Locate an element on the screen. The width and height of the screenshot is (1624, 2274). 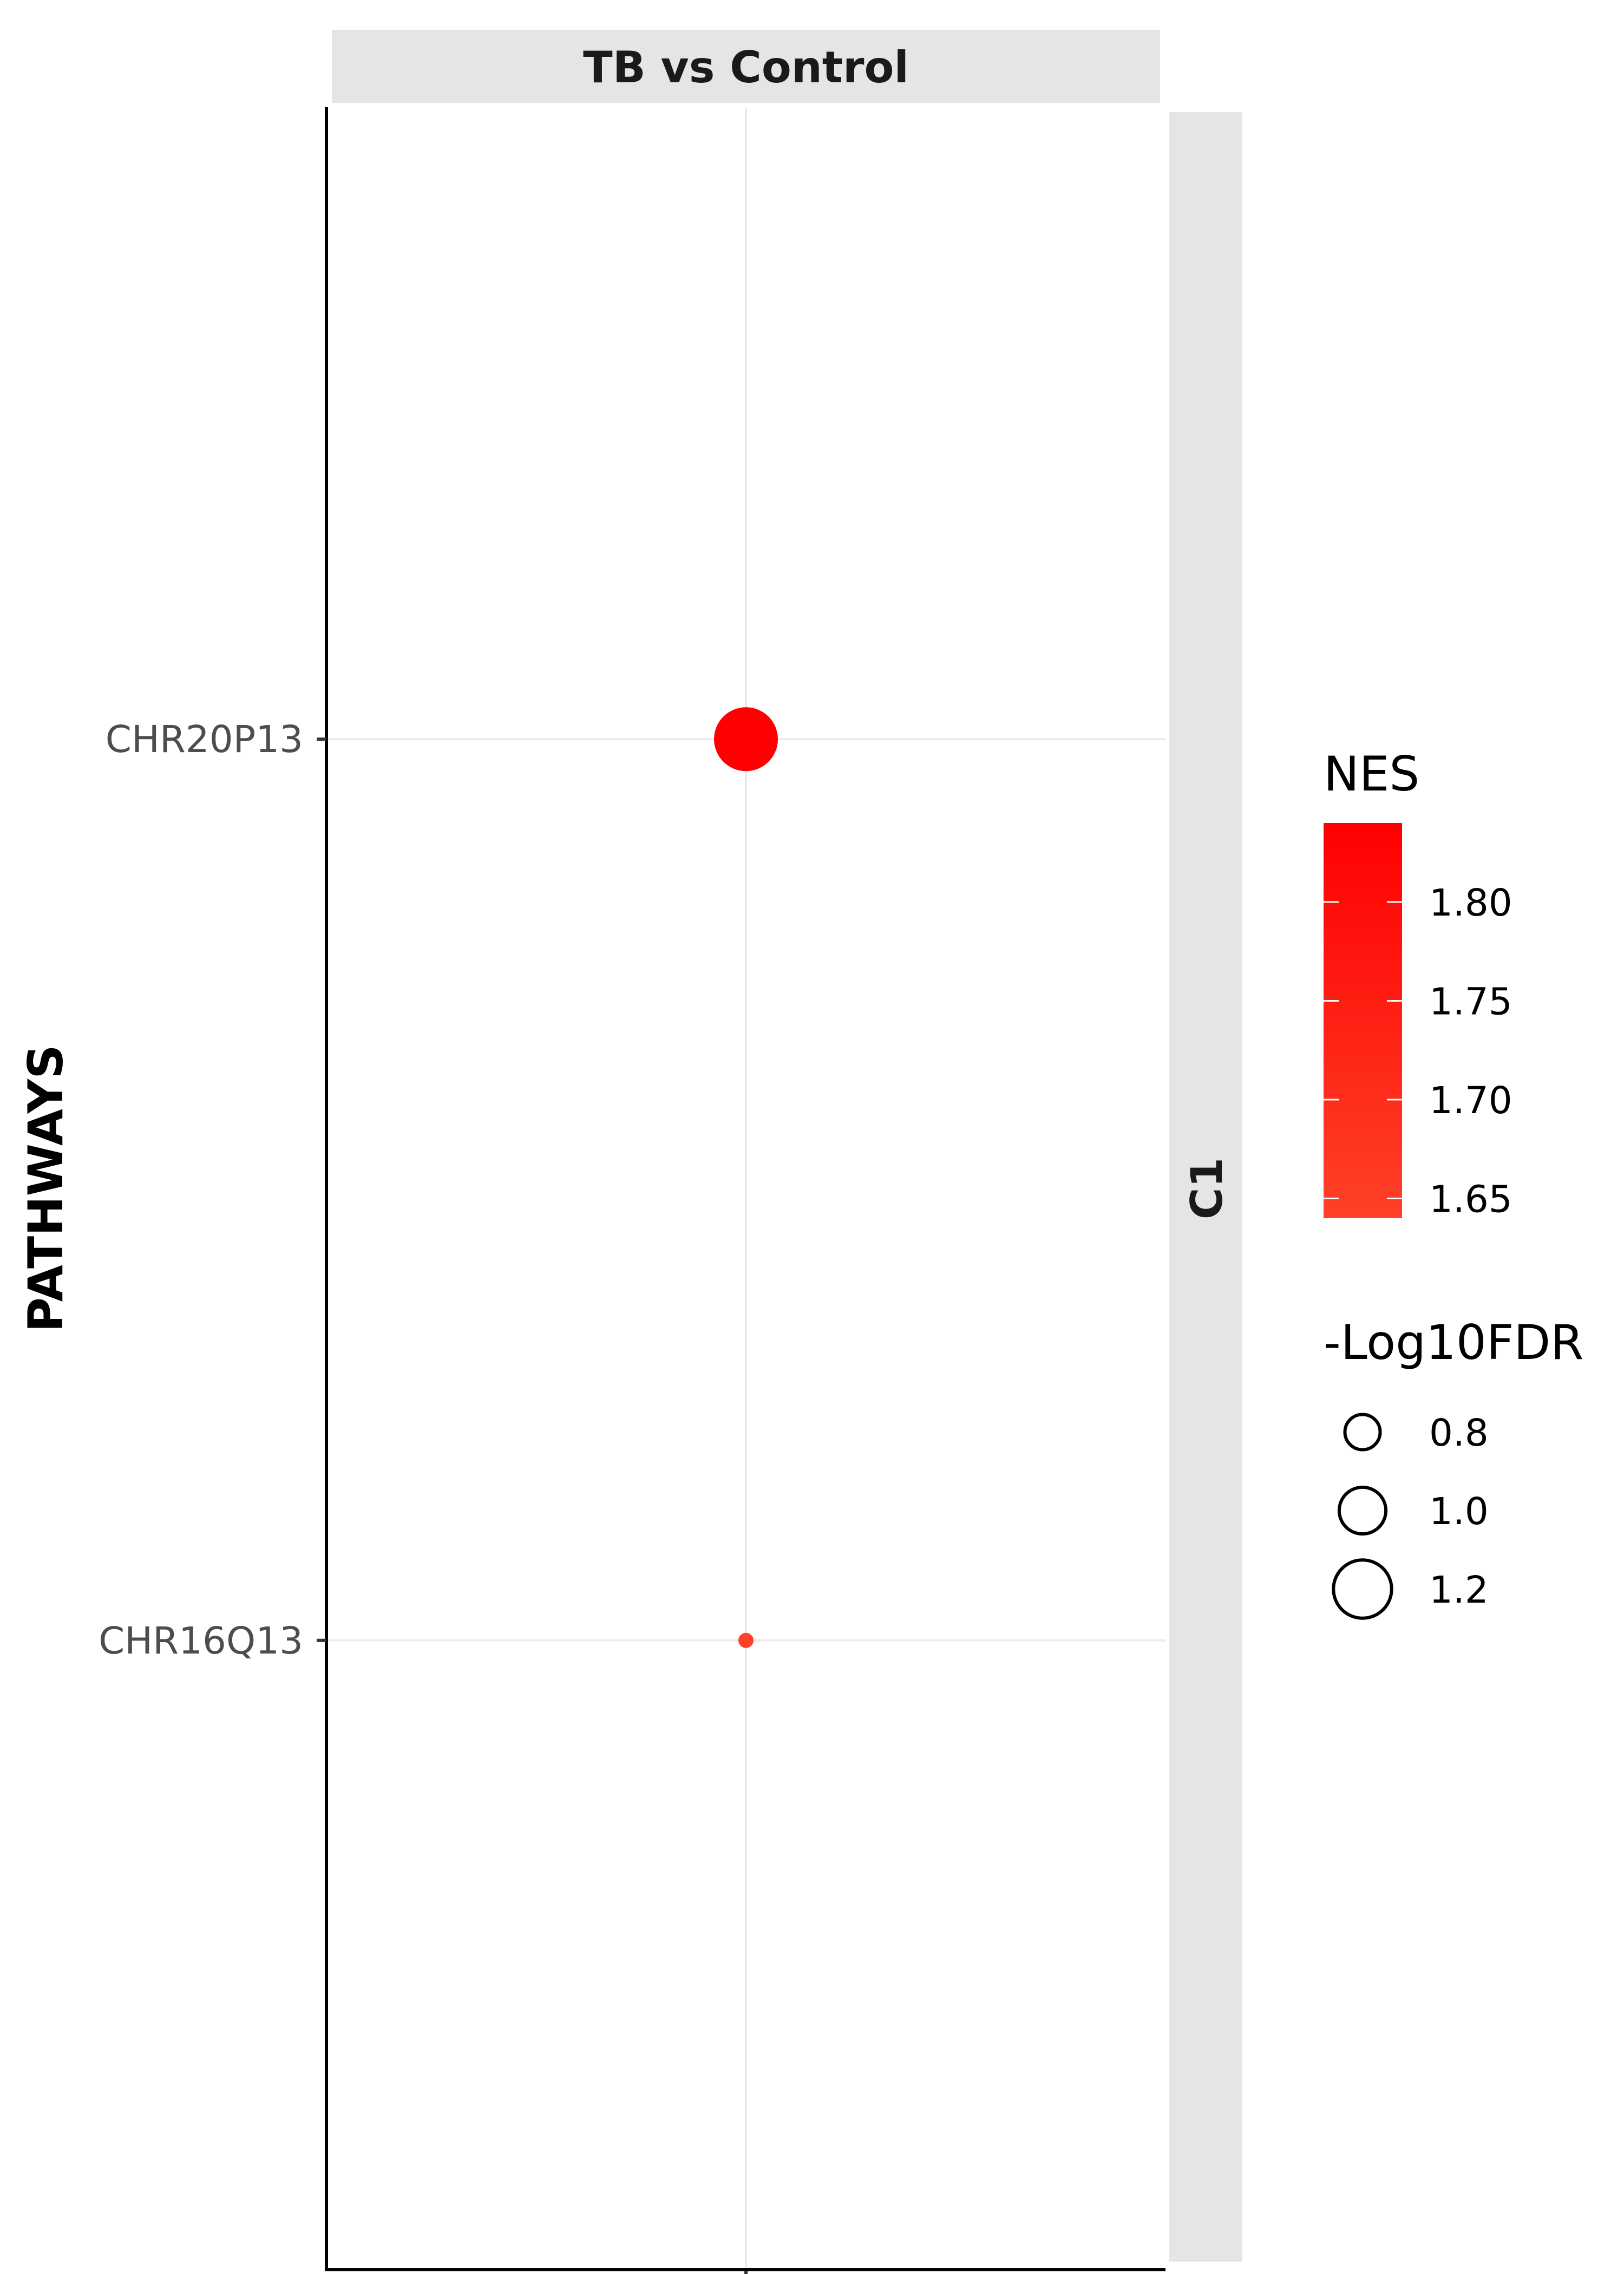
data-point-chr20p13 is located at coordinates (746, 740).